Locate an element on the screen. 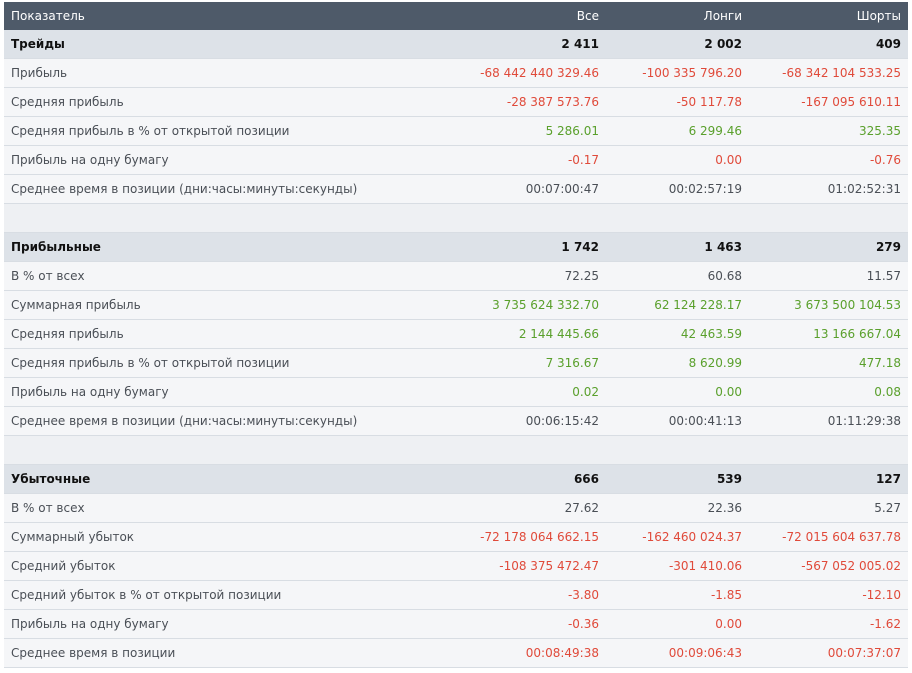  value-longs: 42 463.59 is located at coordinates (677, 334).